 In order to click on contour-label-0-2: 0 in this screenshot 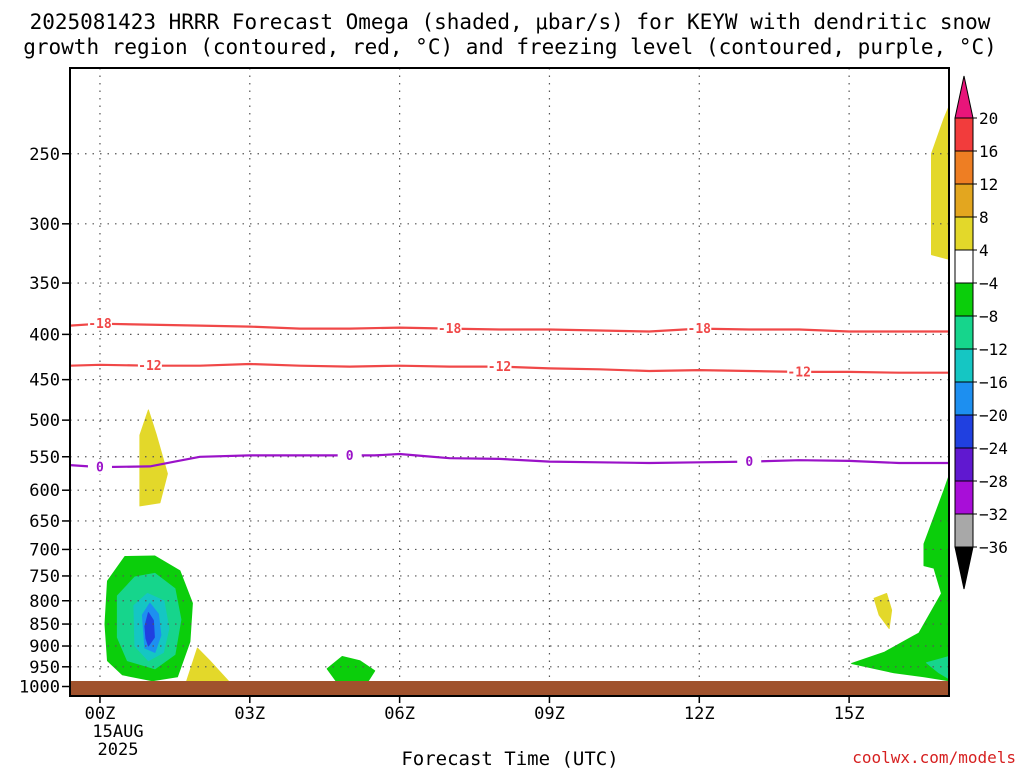, I will do `click(749, 462)`.